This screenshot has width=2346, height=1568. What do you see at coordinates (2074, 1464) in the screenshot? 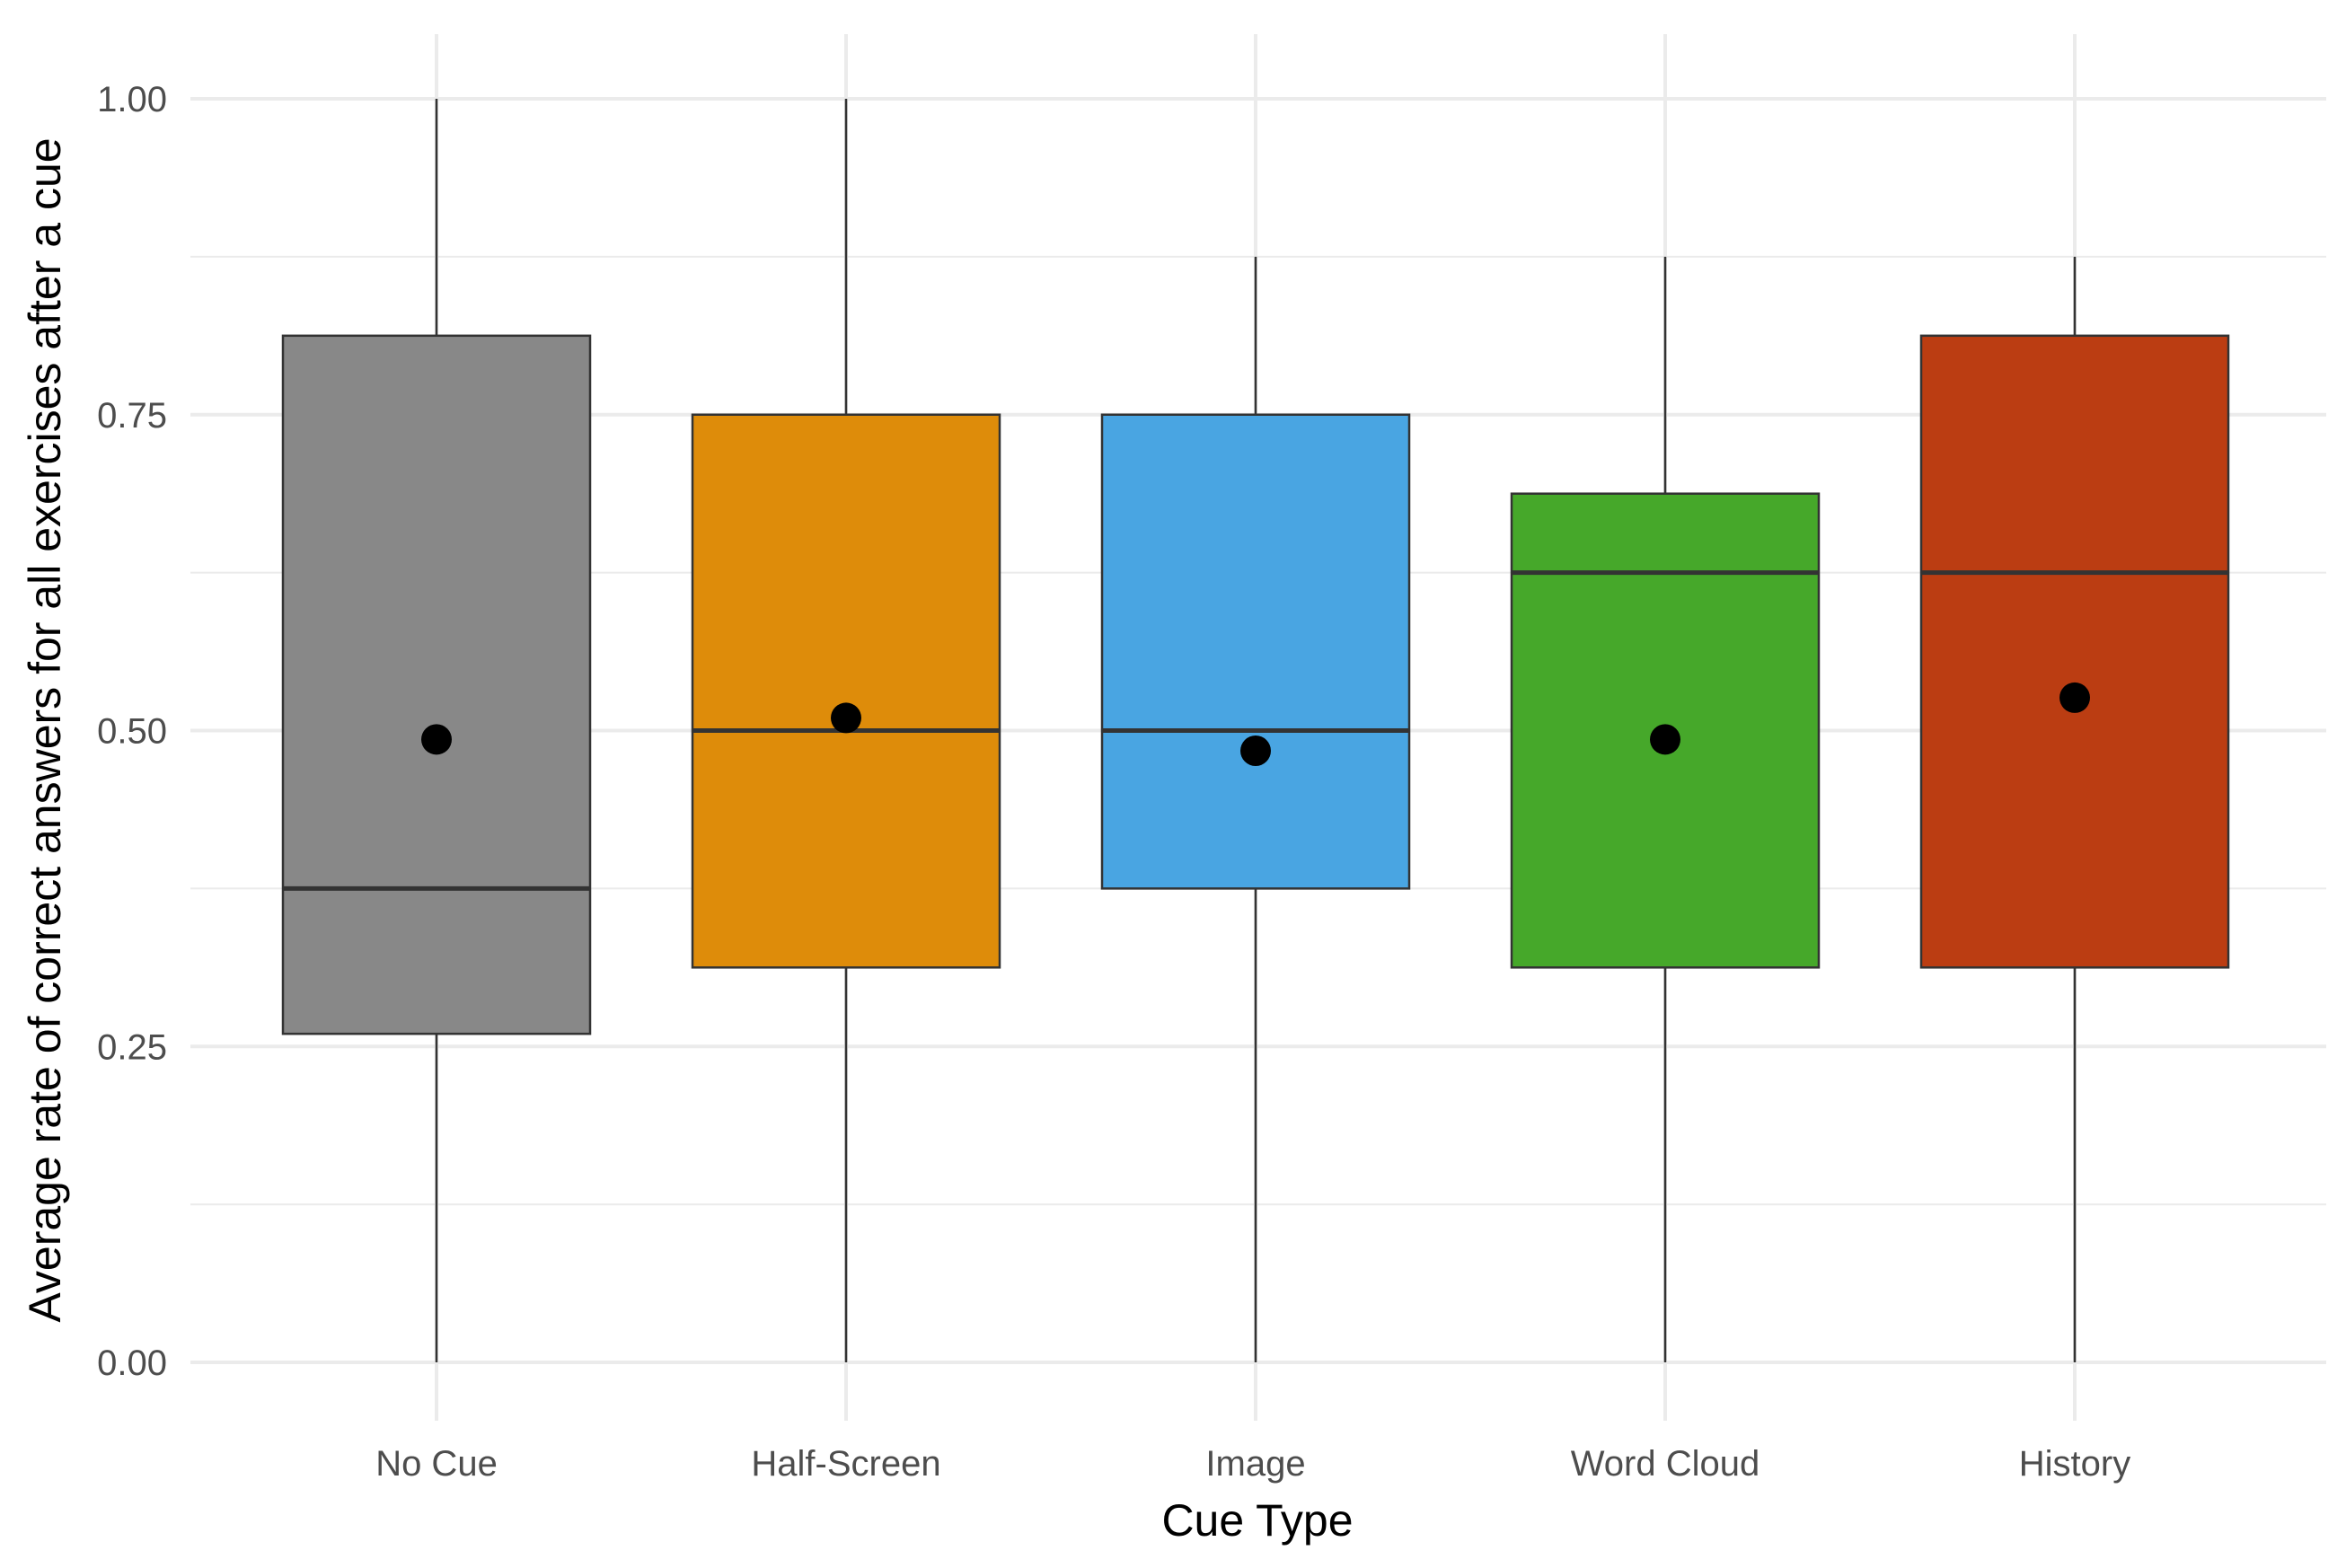
I see `x-tick-label: History` at bounding box center [2074, 1464].